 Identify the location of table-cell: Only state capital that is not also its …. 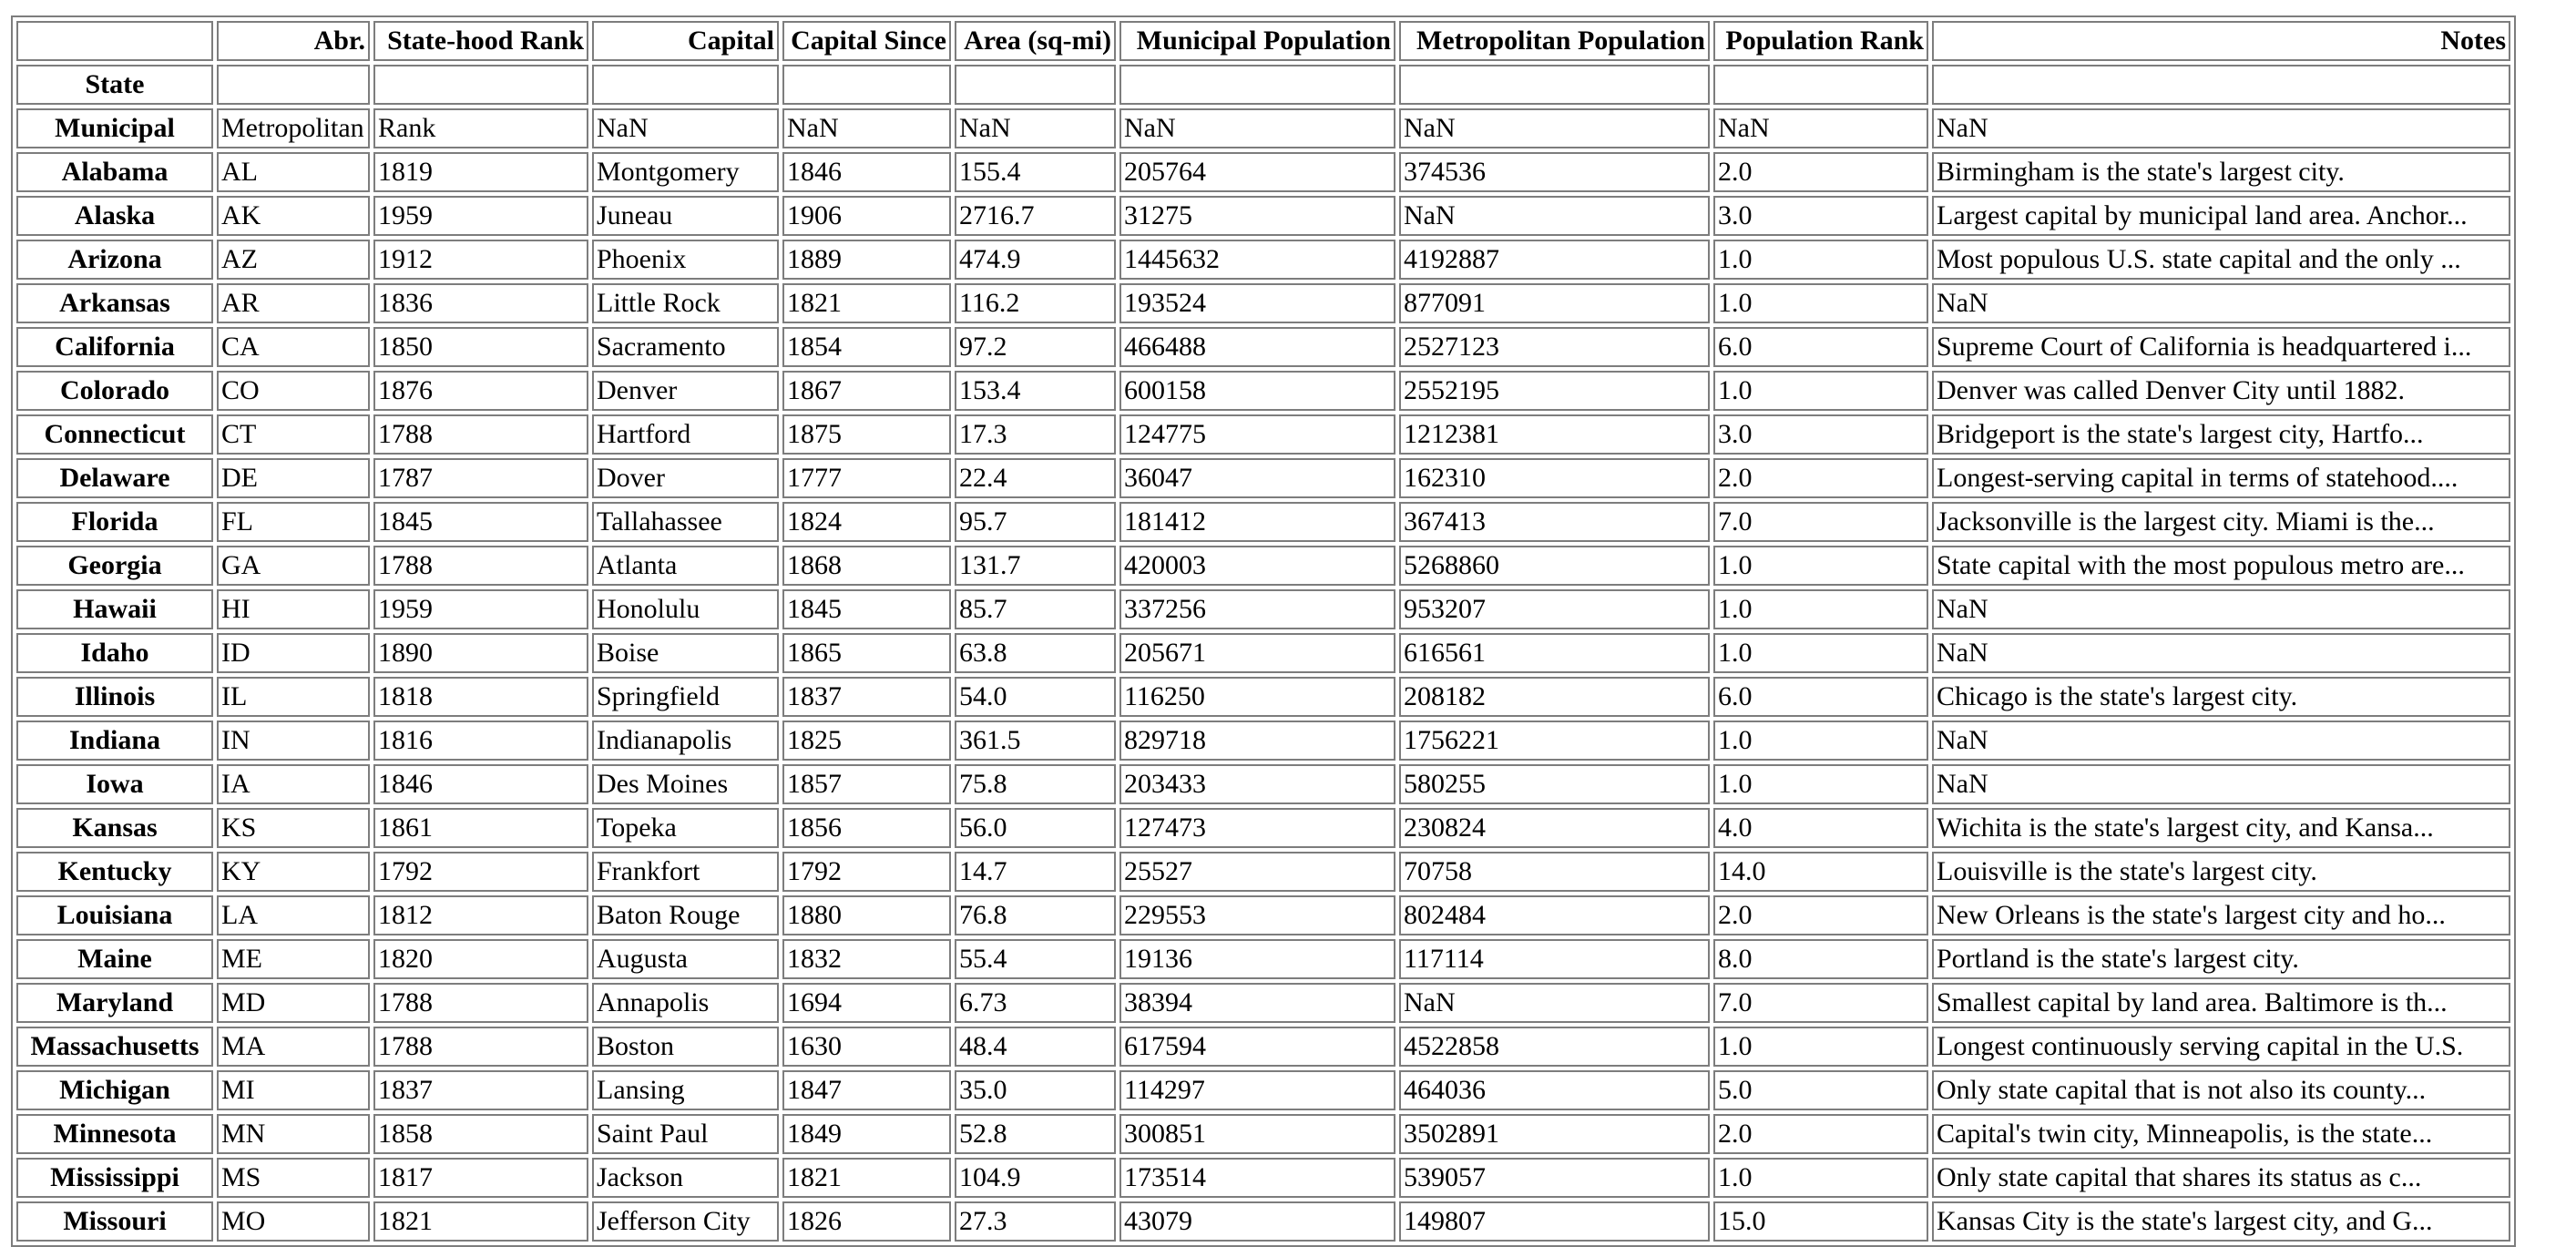
(2221, 1090).